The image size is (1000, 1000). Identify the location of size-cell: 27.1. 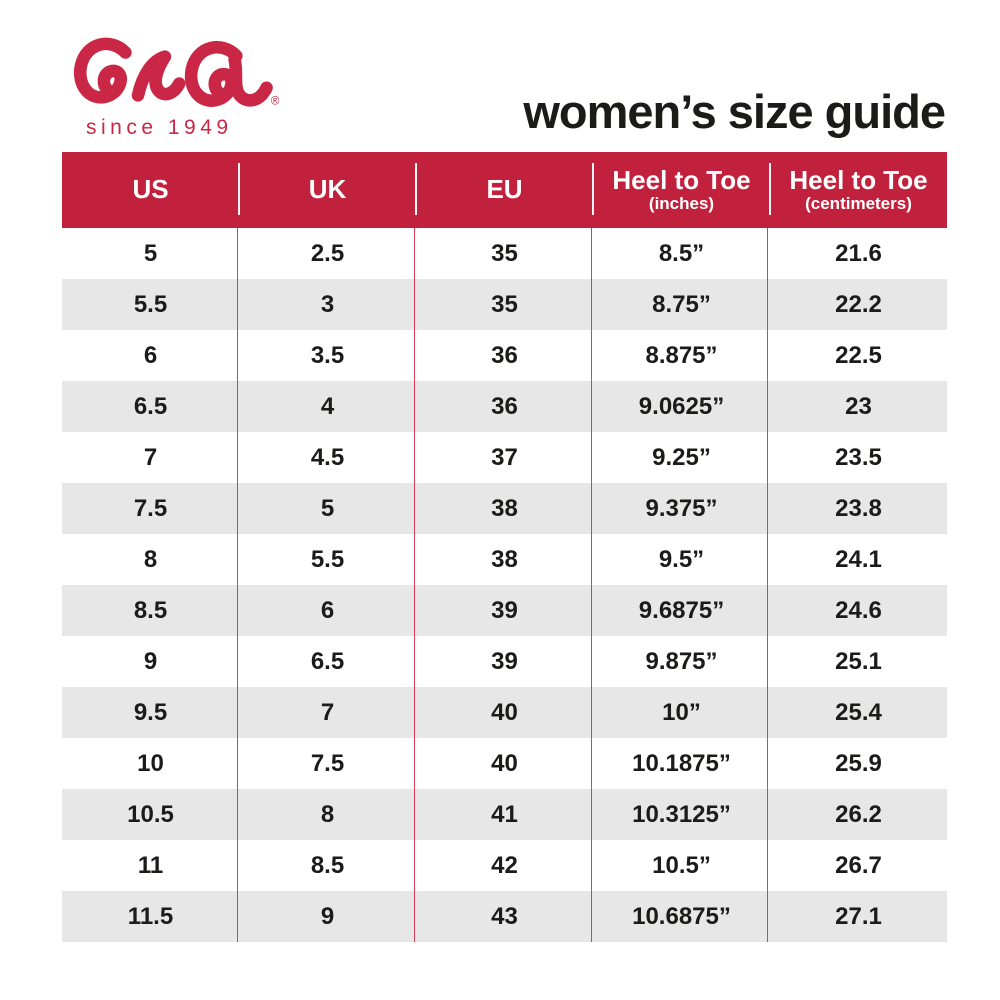
(858, 916).